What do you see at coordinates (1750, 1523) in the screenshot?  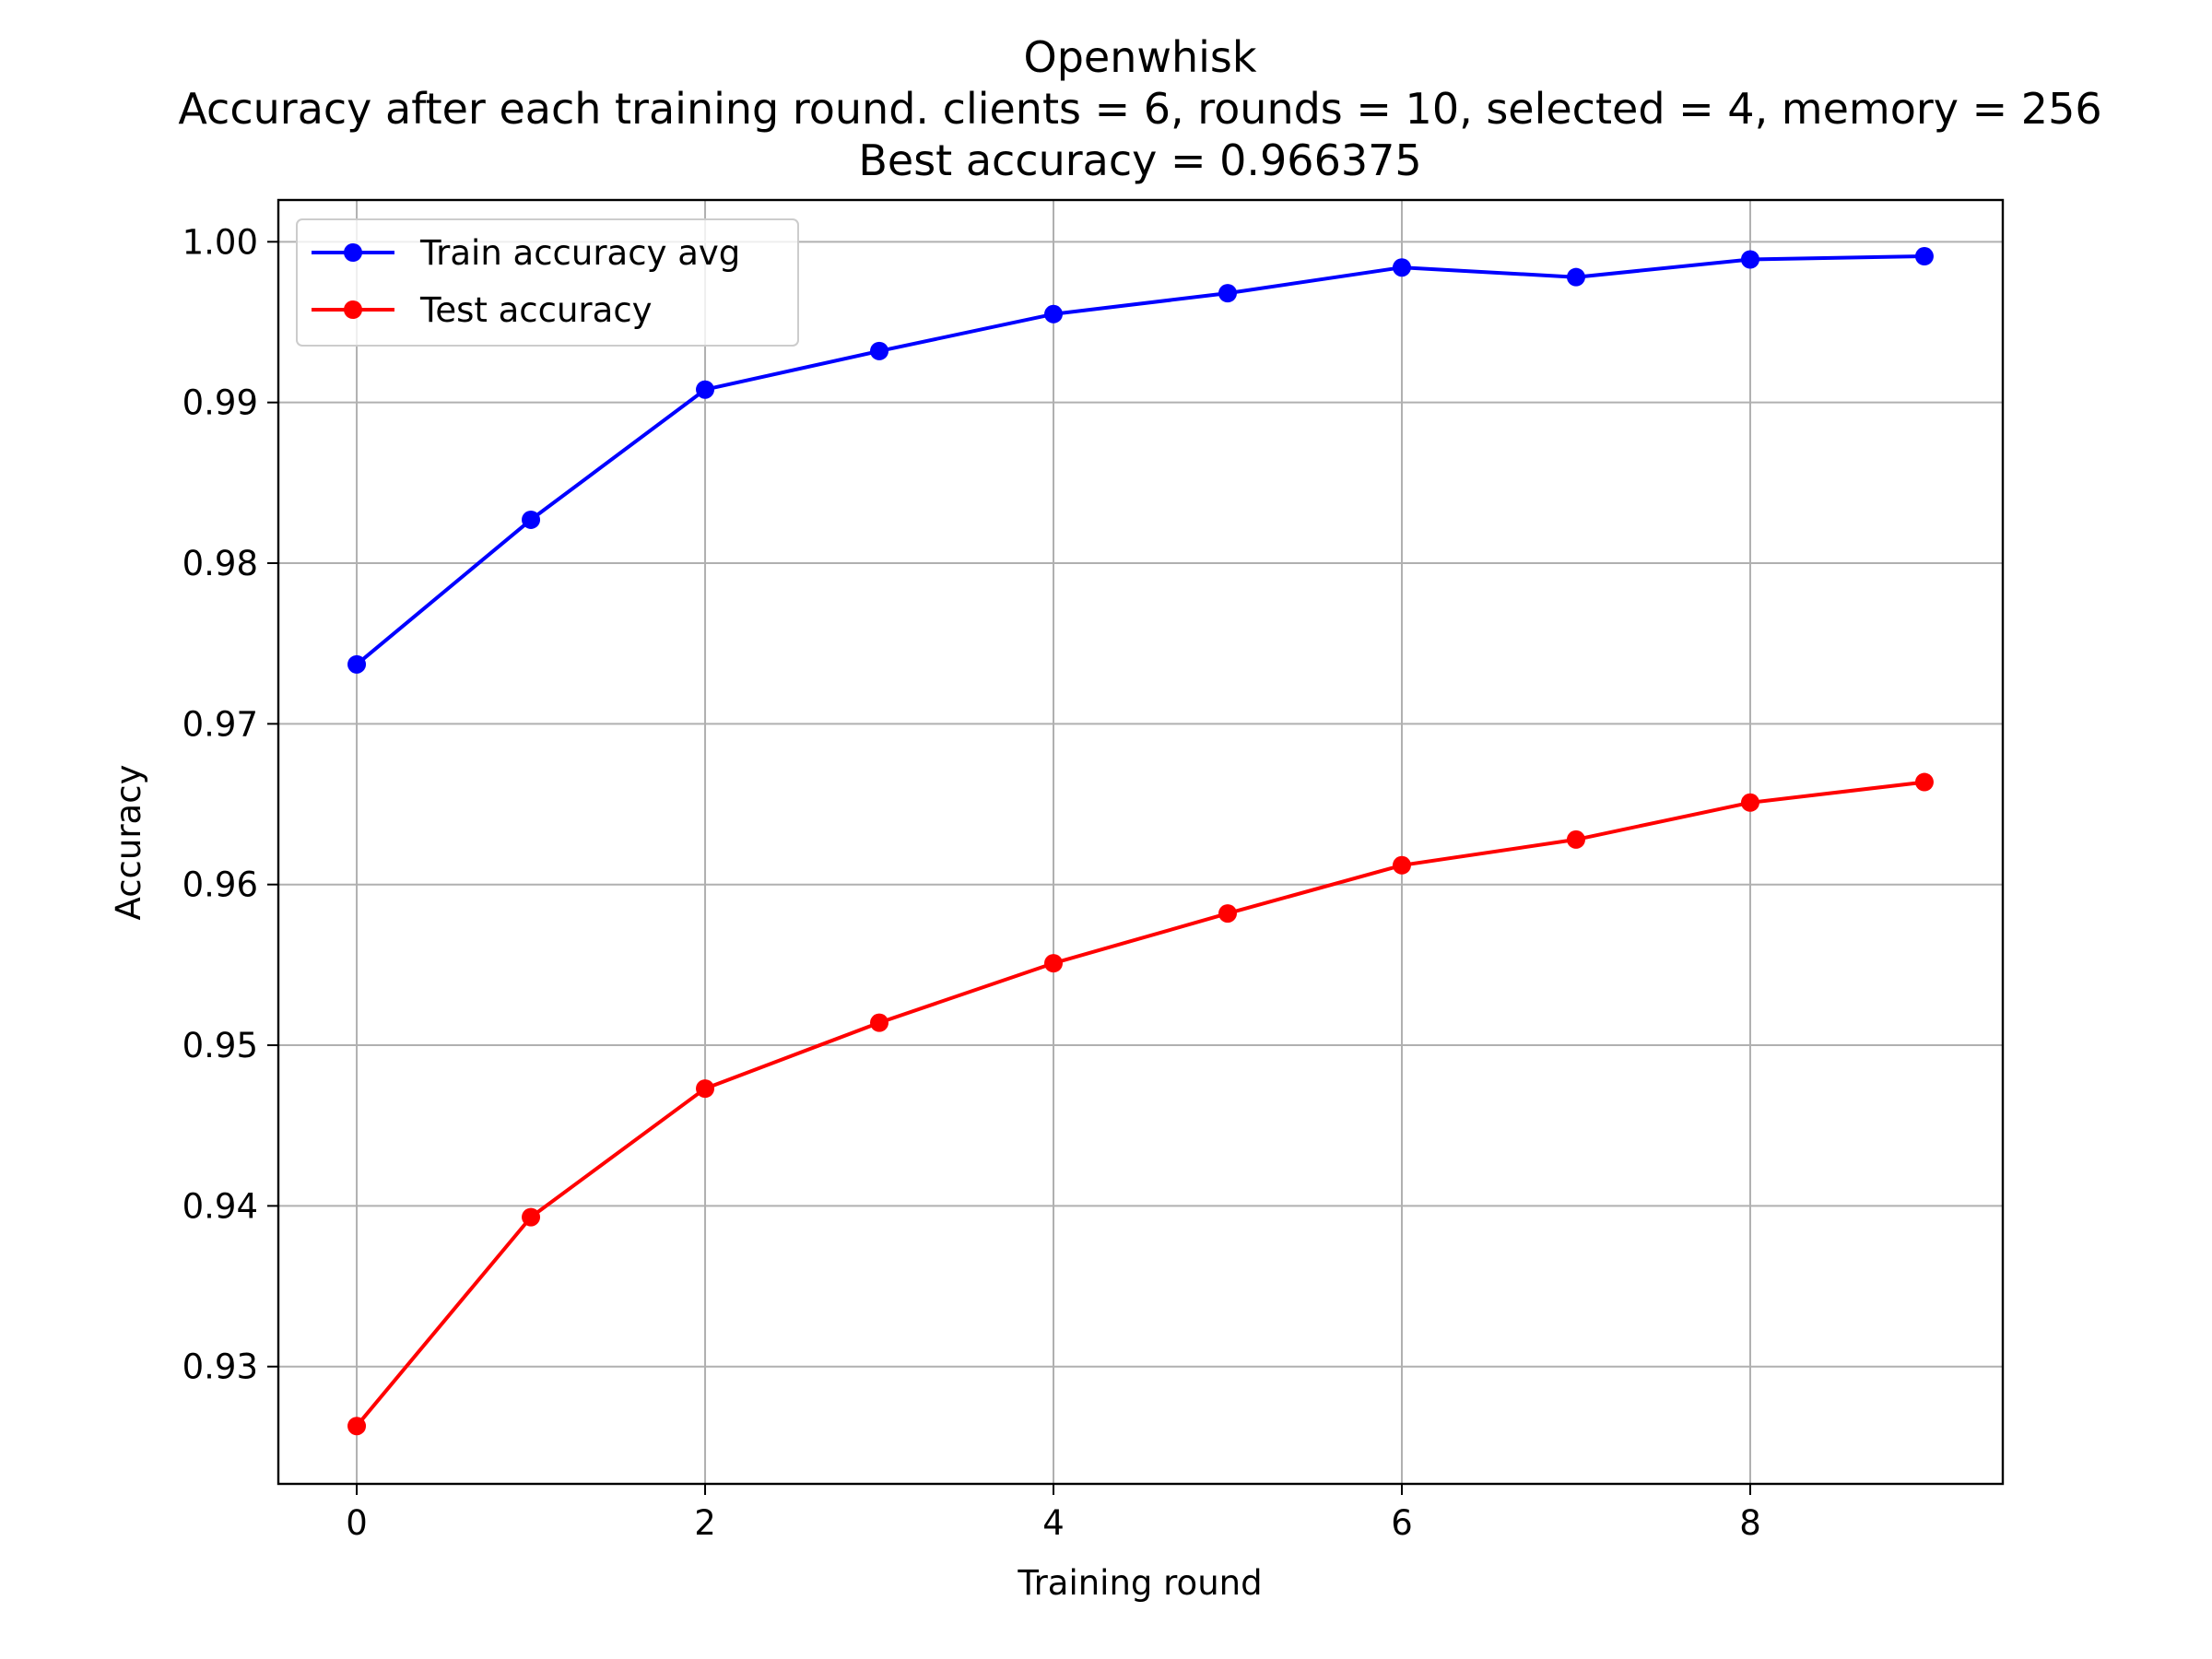 I see `x-tick-label: 8` at bounding box center [1750, 1523].